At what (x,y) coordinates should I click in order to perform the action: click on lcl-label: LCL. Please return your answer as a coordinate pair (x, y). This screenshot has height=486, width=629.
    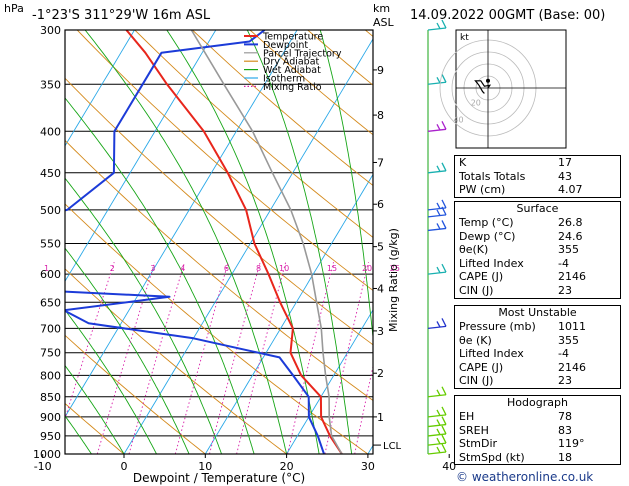
    Looking at the image, I should click on (392, 446).